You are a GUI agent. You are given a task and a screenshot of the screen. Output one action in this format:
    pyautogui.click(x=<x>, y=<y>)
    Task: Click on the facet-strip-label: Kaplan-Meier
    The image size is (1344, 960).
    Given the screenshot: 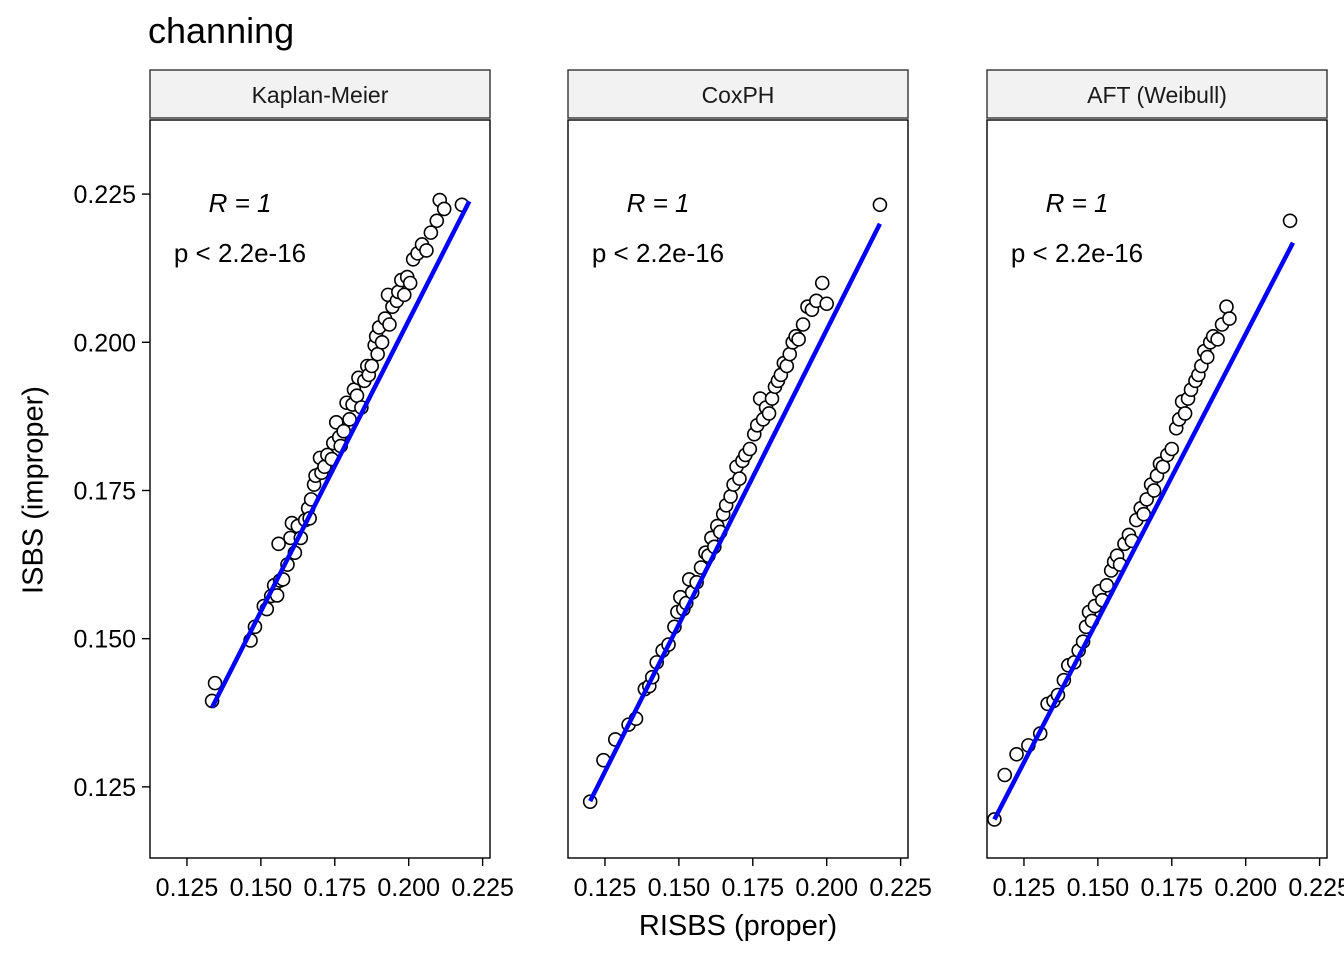 What is the action you would take?
    pyautogui.click(x=320, y=95)
    